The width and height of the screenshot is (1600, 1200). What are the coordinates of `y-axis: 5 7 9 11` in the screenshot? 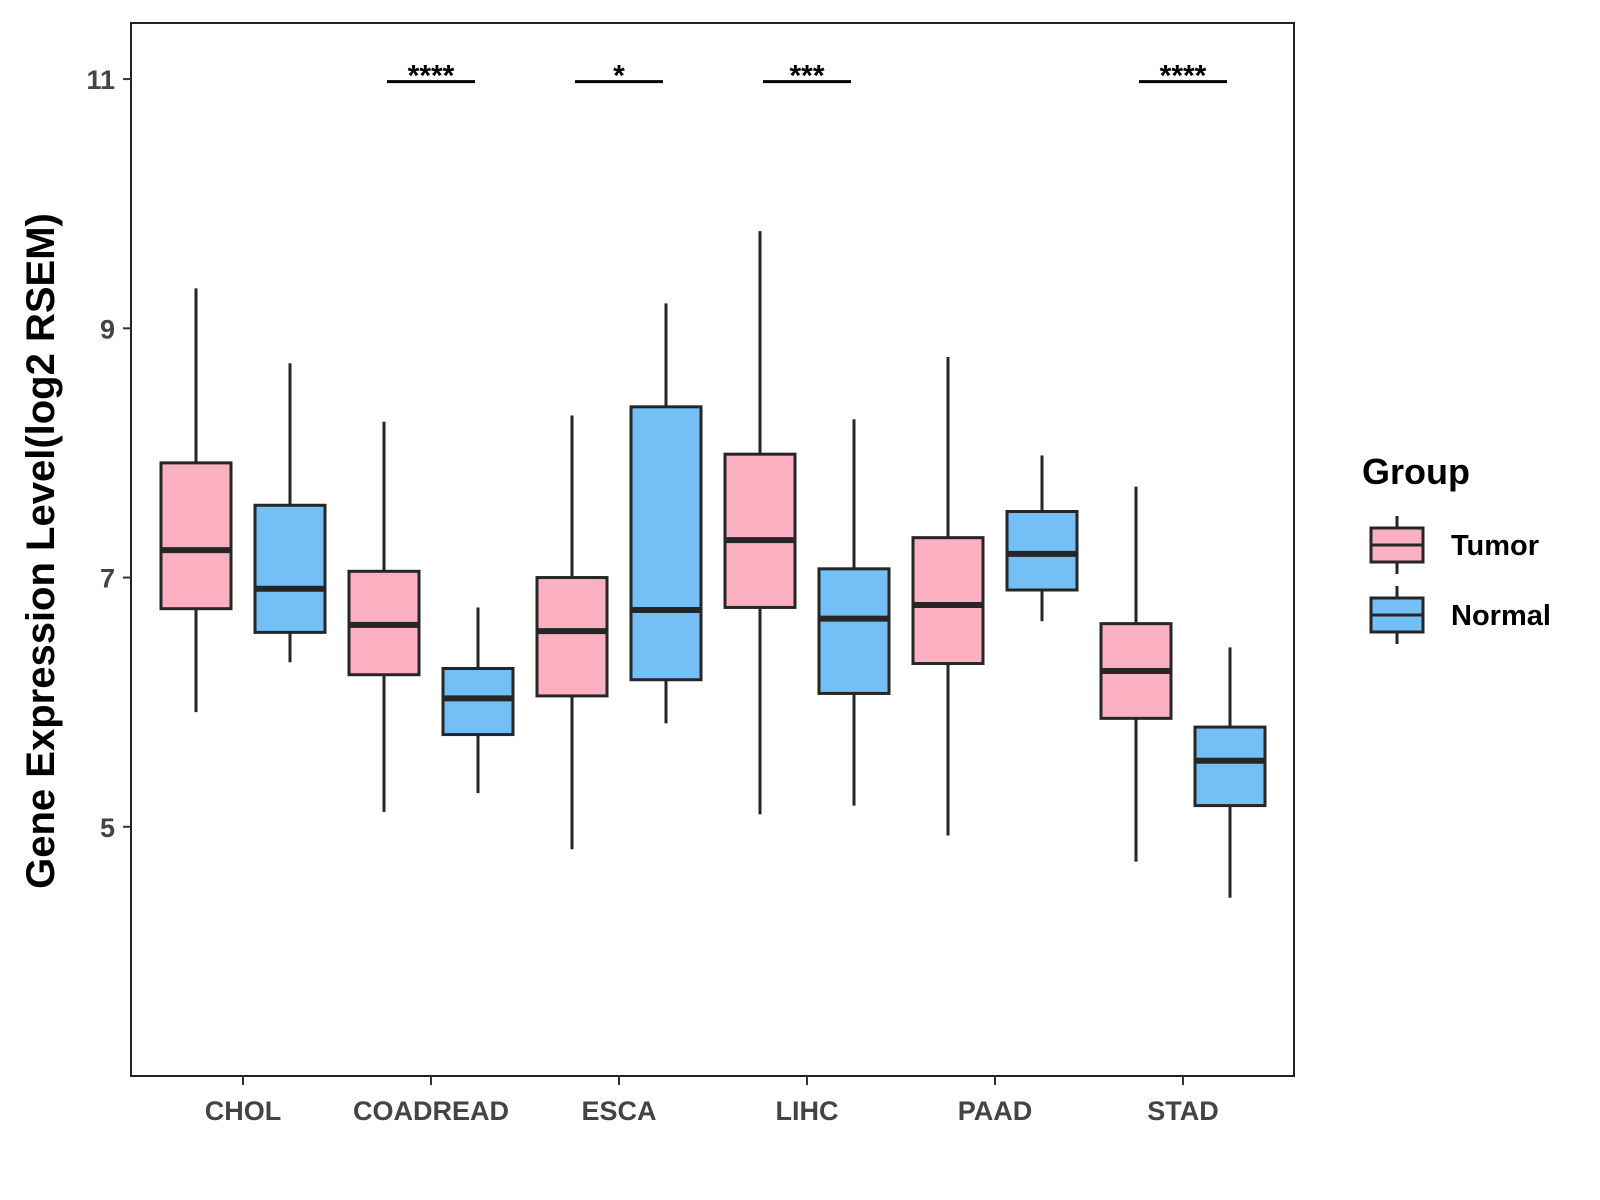 It's located at (108, 454).